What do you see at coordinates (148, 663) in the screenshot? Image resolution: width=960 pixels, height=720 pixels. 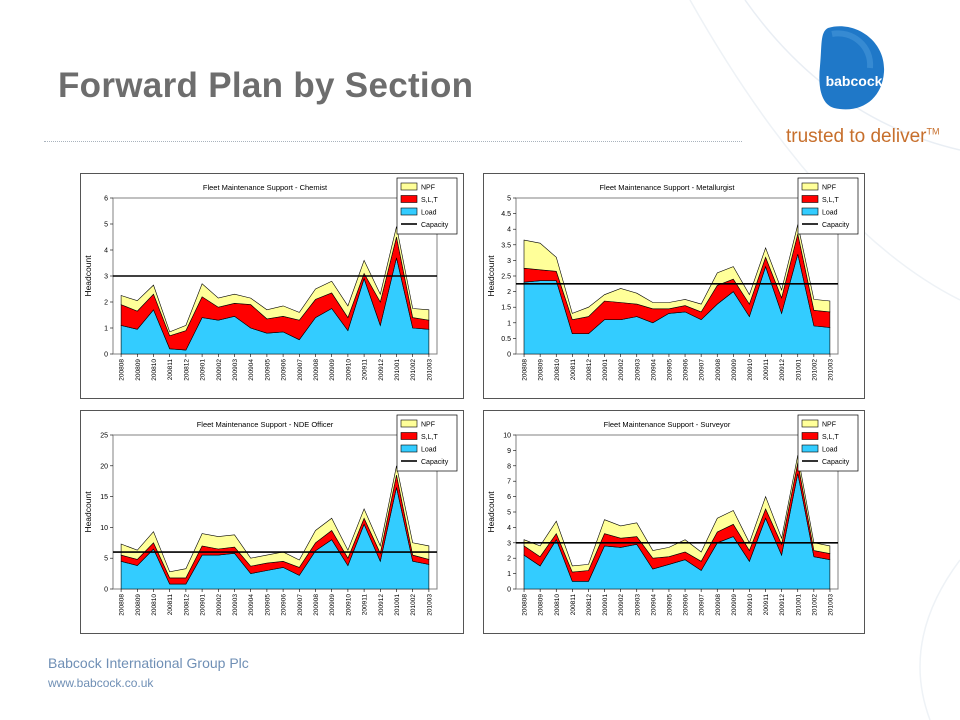 I see `footer-company: Babcock International Group Plc` at bounding box center [148, 663].